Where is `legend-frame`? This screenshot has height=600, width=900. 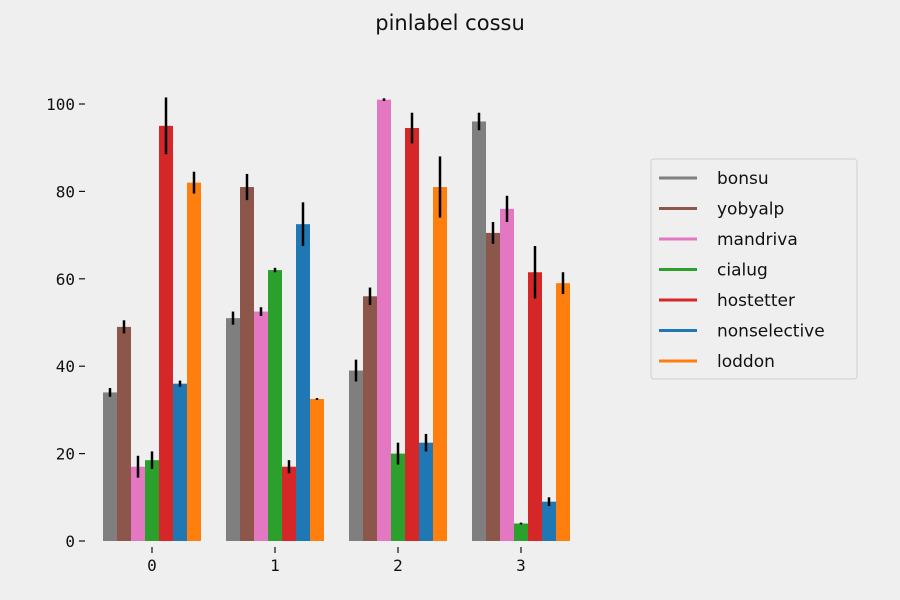
legend-frame is located at coordinates (754, 269).